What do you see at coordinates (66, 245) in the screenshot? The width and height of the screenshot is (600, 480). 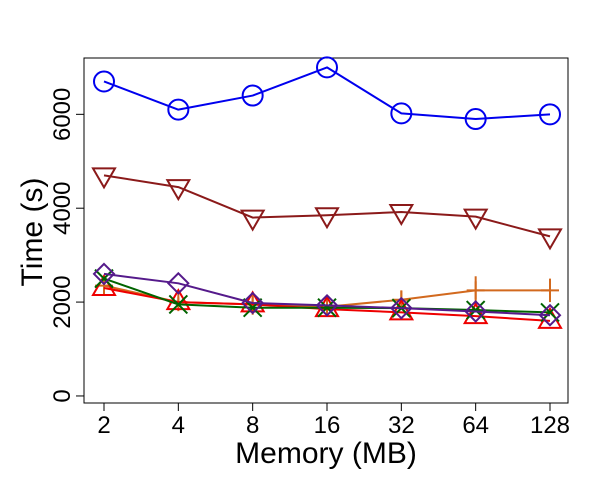 I see `y-axis-ticks: 0 2000 4000 6000` at bounding box center [66, 245].